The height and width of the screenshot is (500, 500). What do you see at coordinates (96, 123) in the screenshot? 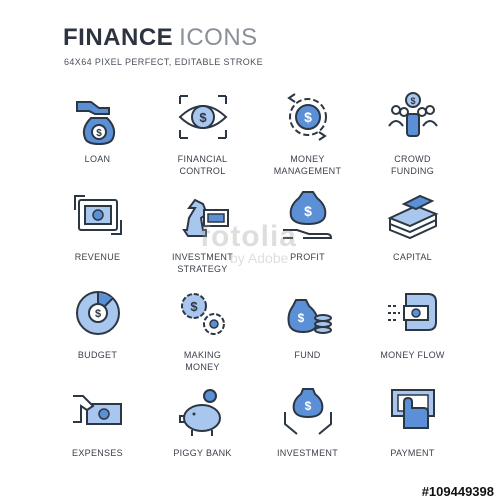
I see `loan-icon: $` at bounding box center [96, 123].